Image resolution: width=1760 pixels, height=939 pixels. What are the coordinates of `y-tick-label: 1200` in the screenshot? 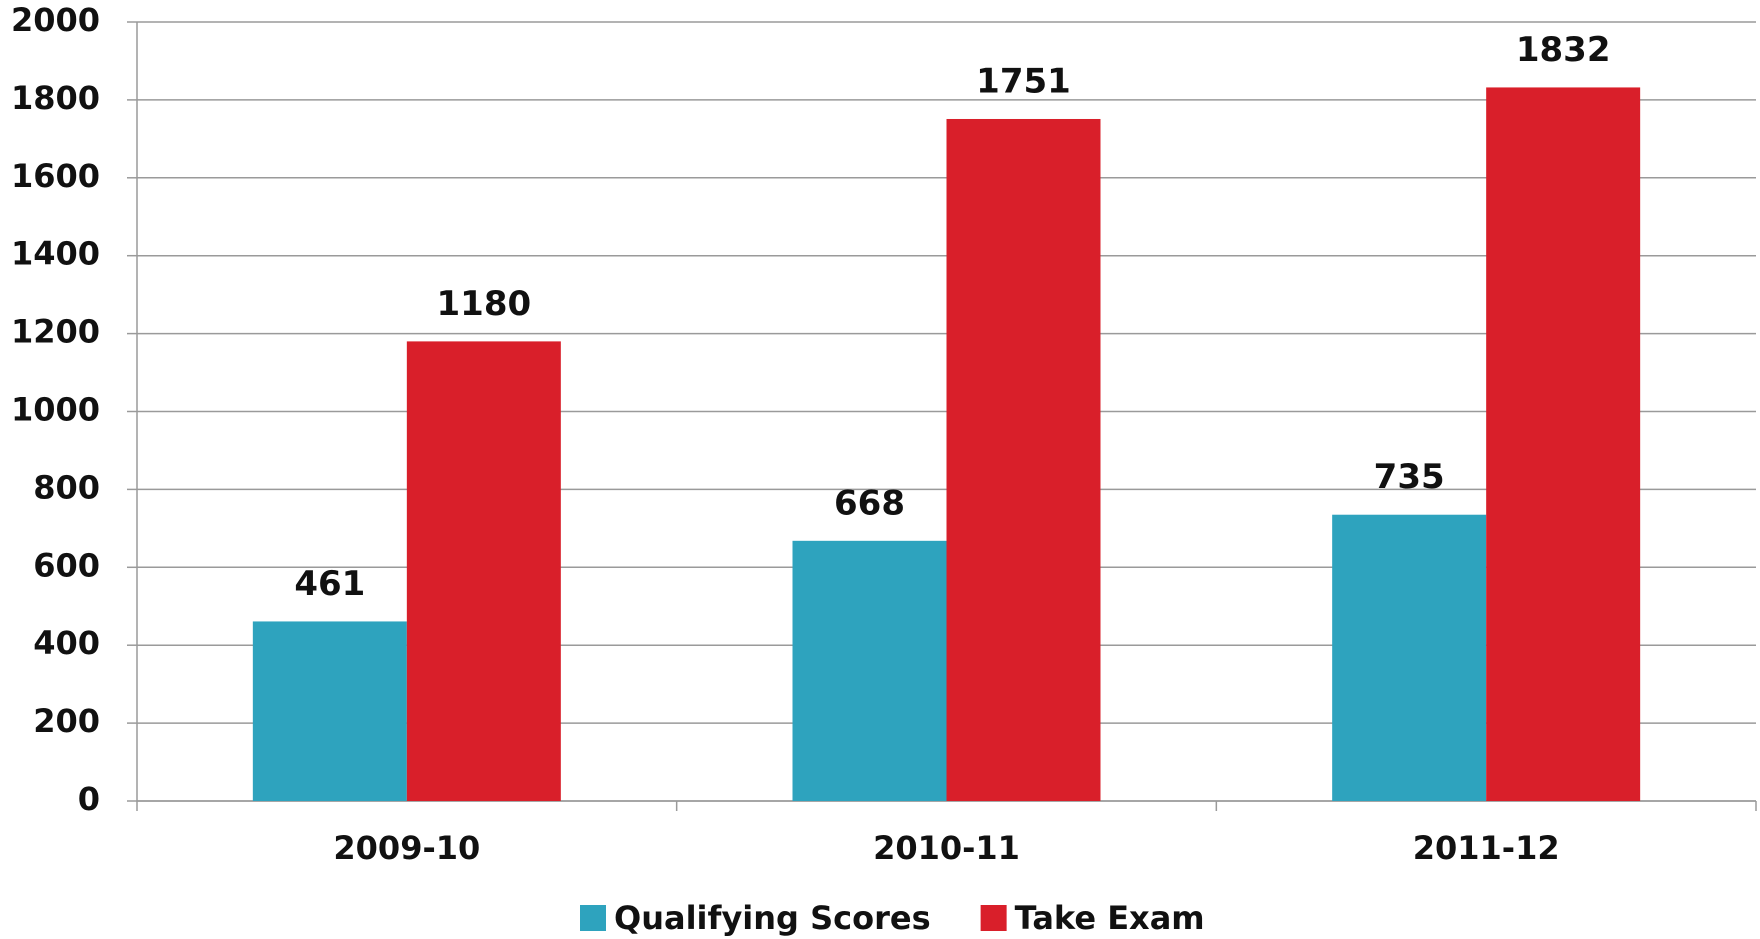 It's located at (55, 332).